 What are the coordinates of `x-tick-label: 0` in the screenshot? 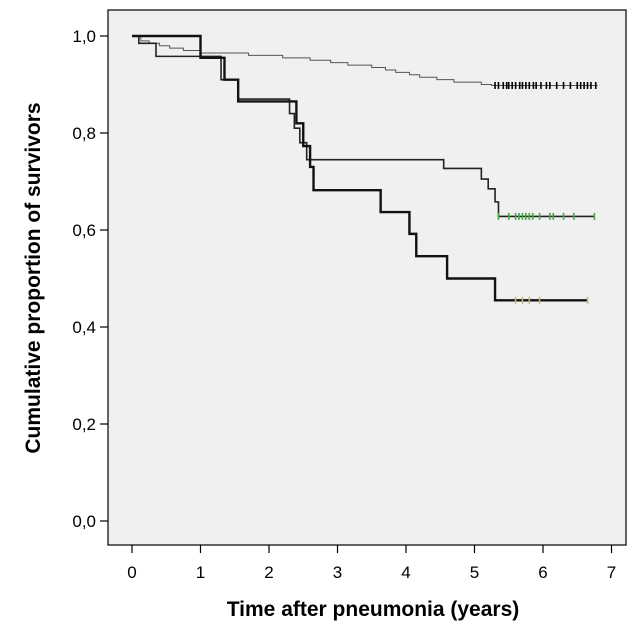 It's located at (131, 572).